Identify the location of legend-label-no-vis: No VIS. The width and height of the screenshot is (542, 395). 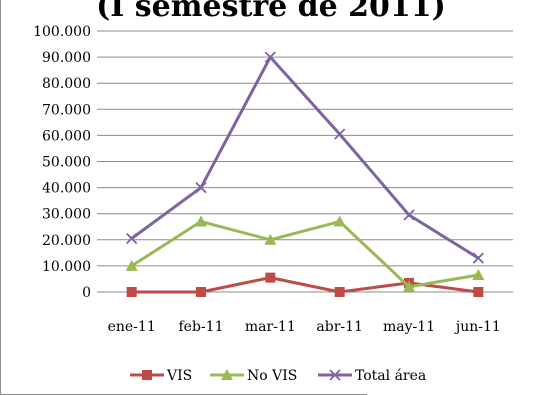
(272, 376).